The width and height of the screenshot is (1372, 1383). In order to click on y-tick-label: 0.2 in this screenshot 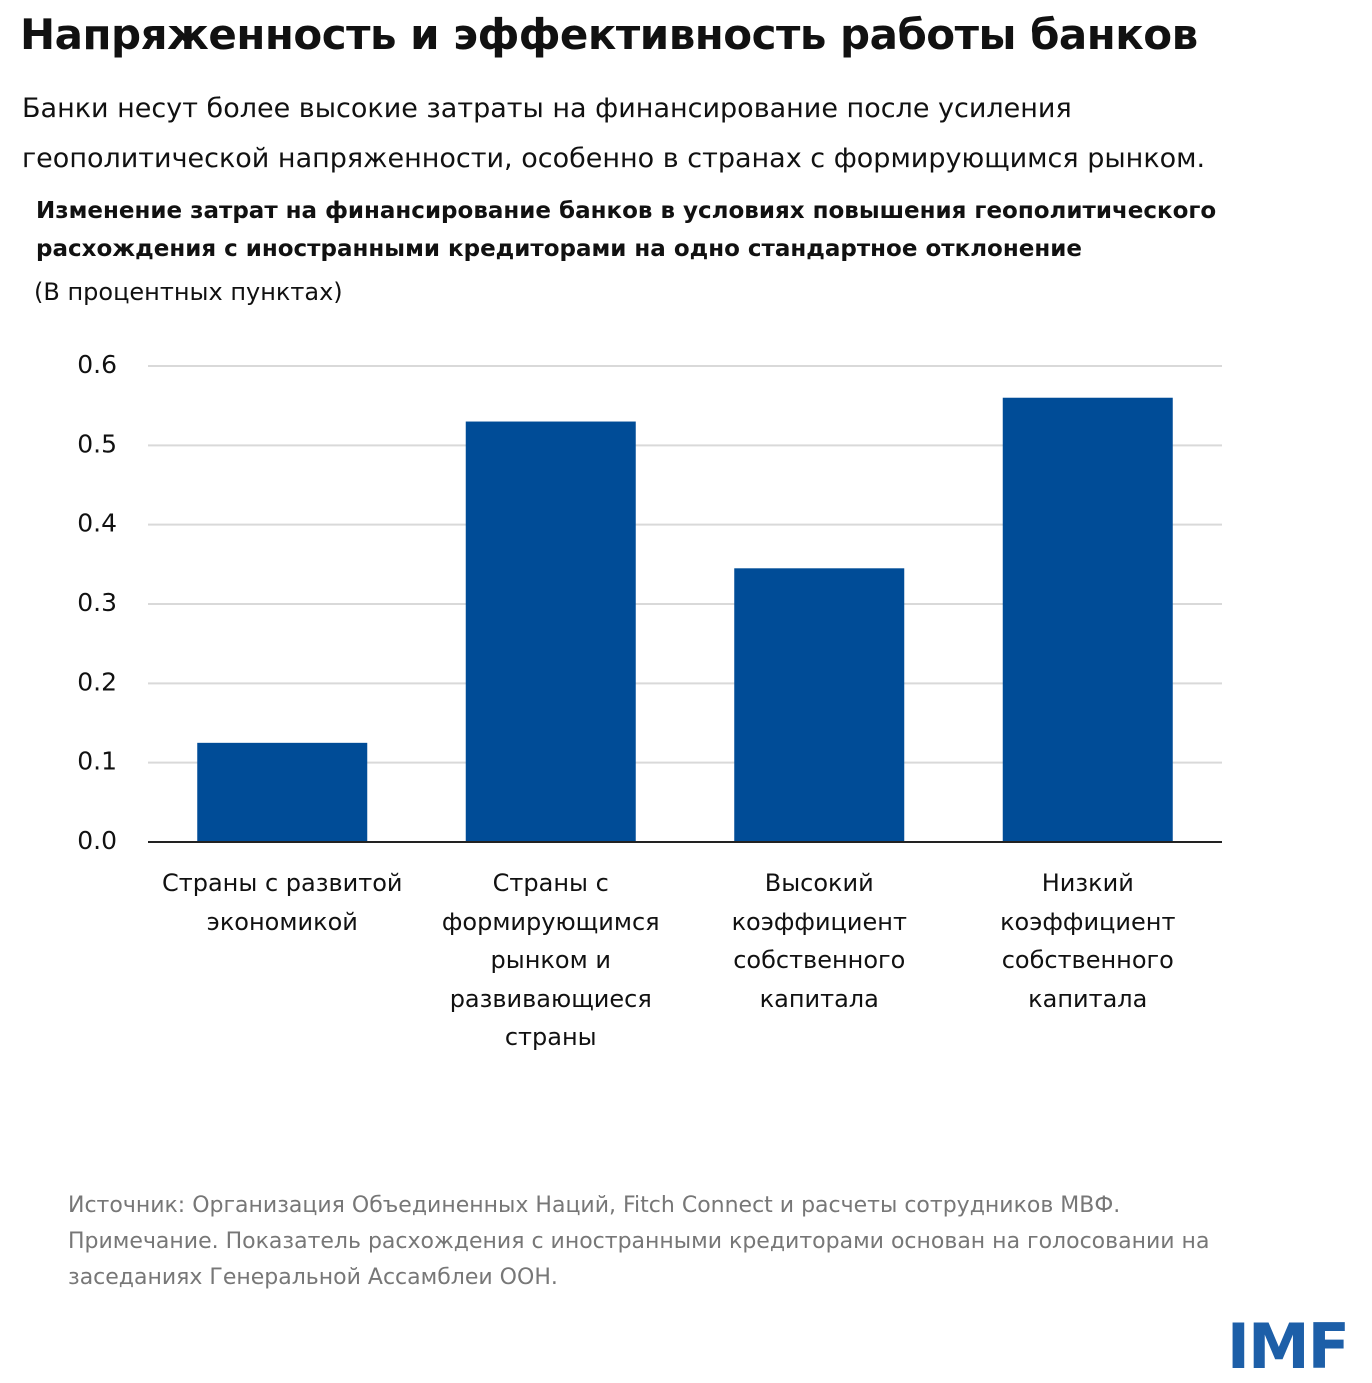, I will do `click(97, 681)`.